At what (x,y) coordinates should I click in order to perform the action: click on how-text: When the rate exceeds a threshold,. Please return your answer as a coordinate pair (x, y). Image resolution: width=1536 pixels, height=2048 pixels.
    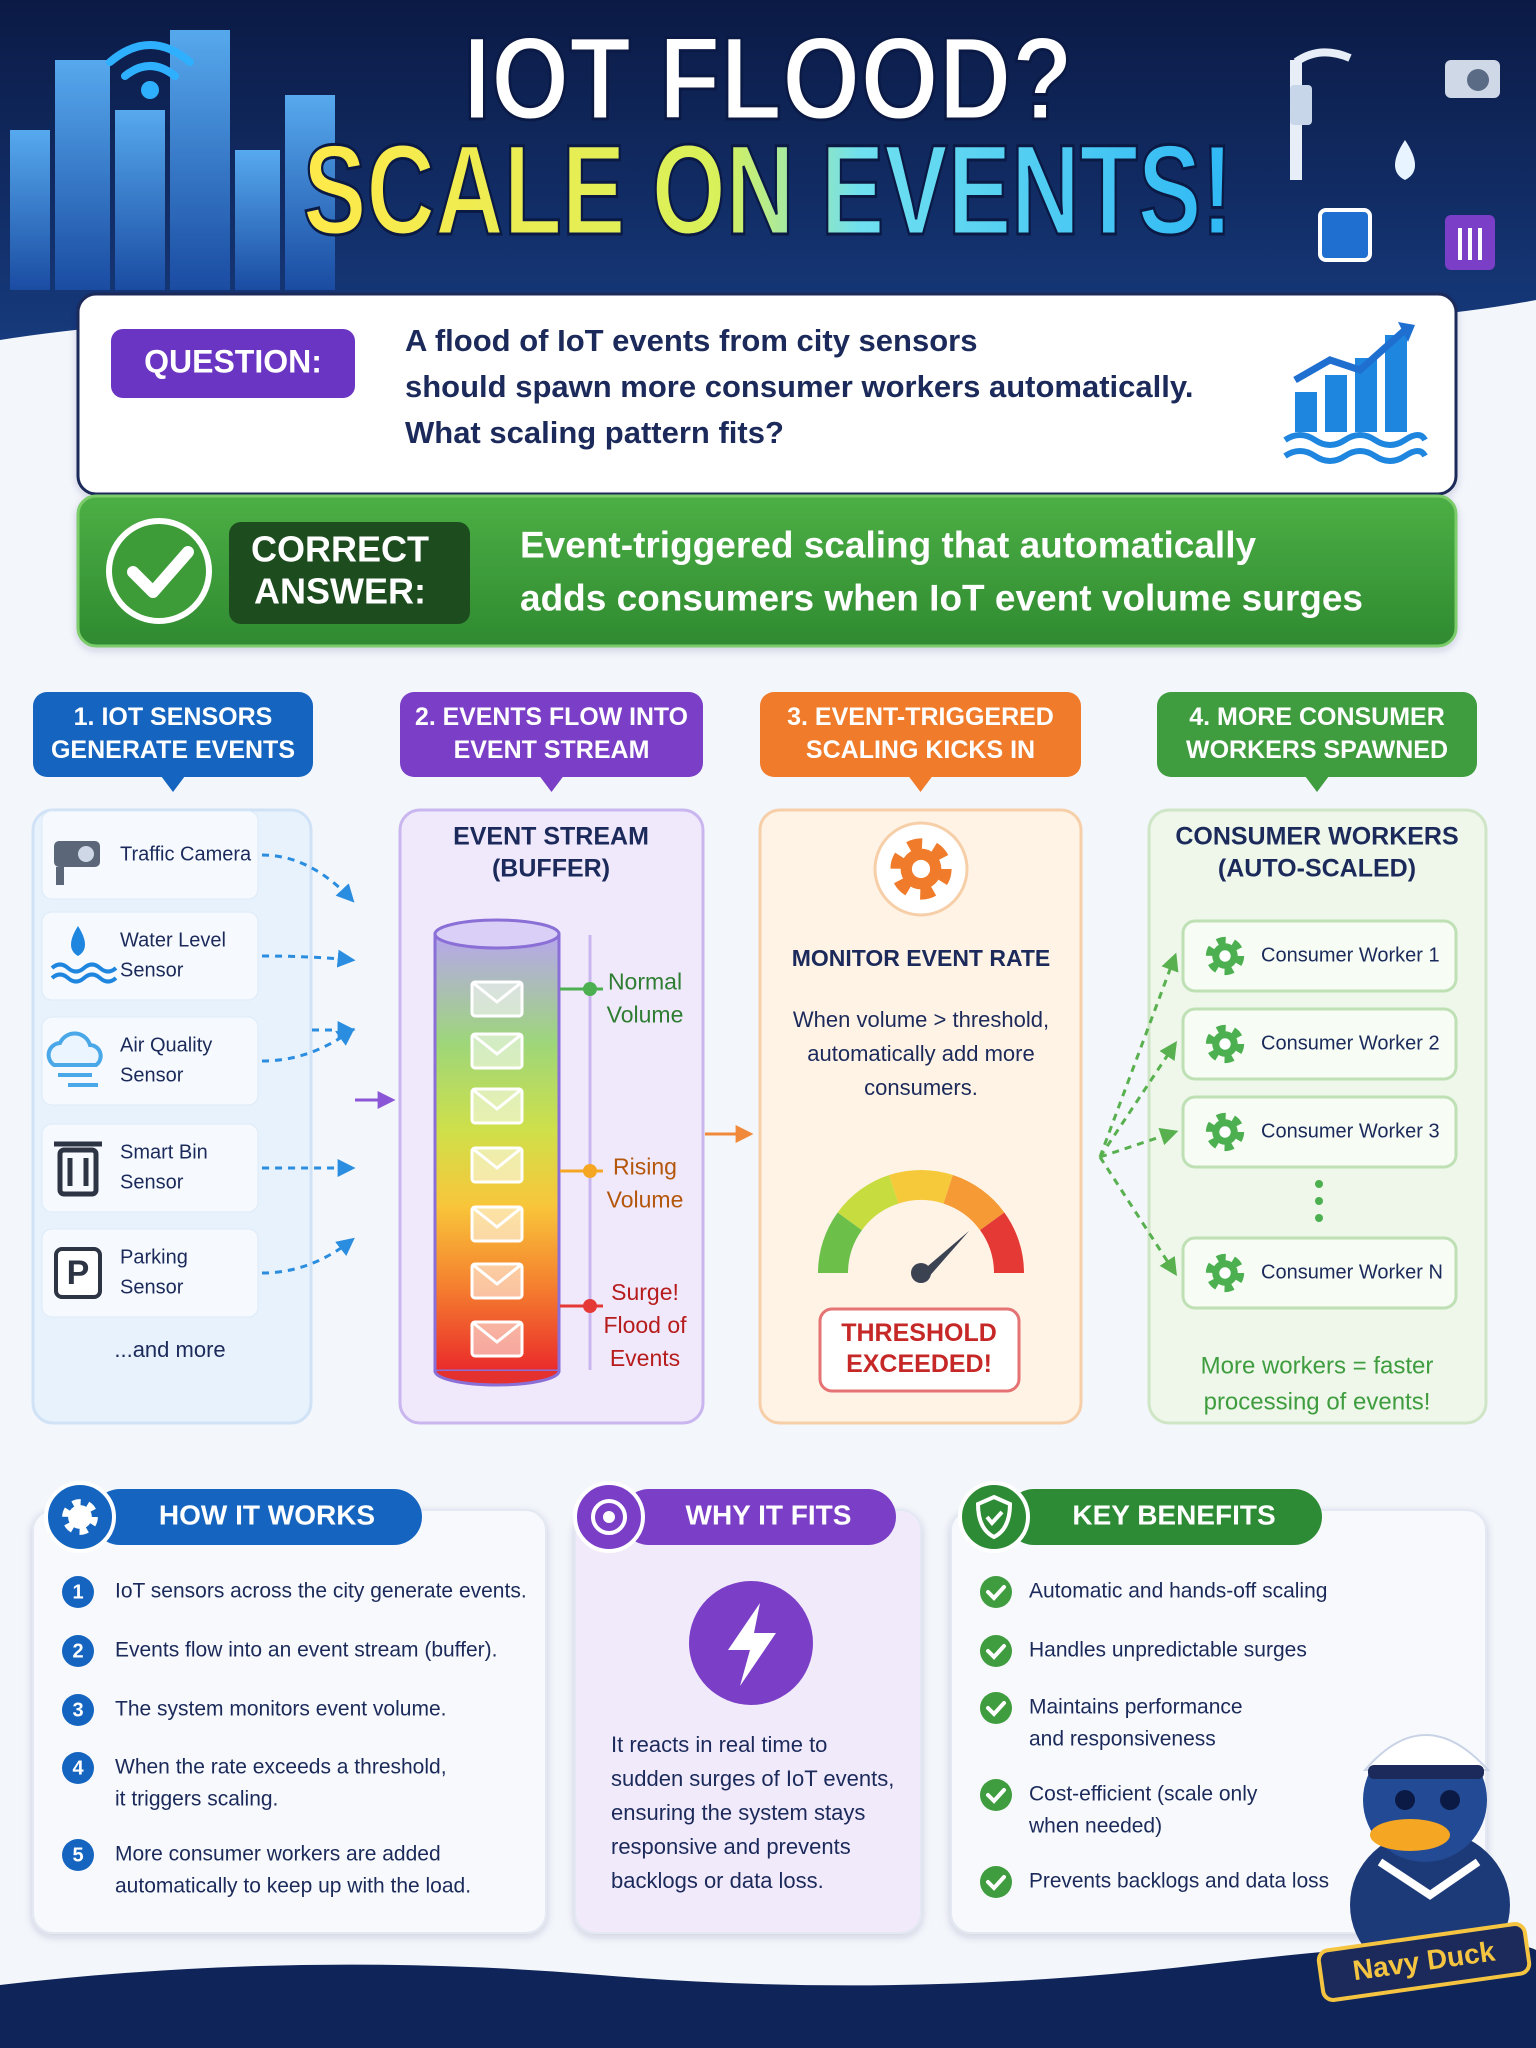
    Looking at the image, I should click on (281, 1767).